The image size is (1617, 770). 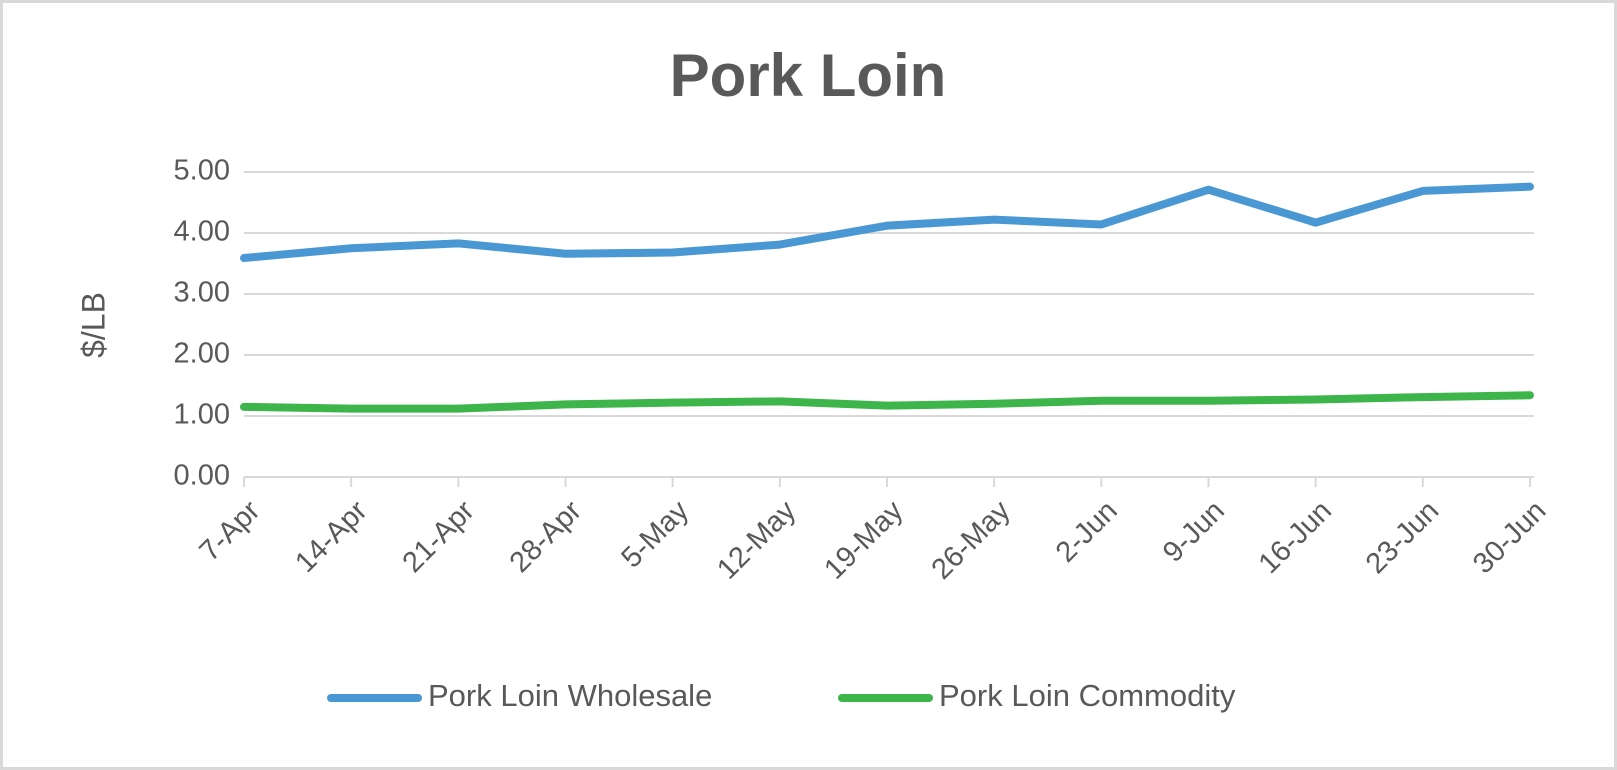 What do you see at coordinates (93, 325) in the screenshot?
I see `y-axis-label: $/LB` at bounding box center [93, 325].